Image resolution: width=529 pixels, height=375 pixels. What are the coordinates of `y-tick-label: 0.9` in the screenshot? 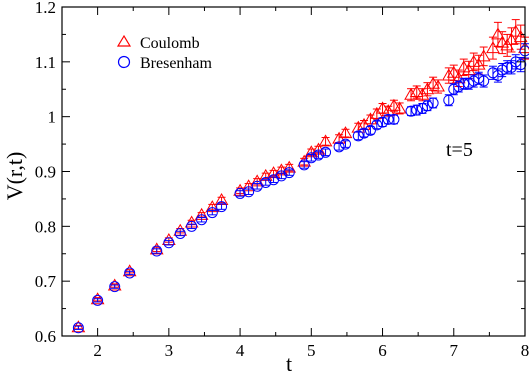 It's located at (45, 172).